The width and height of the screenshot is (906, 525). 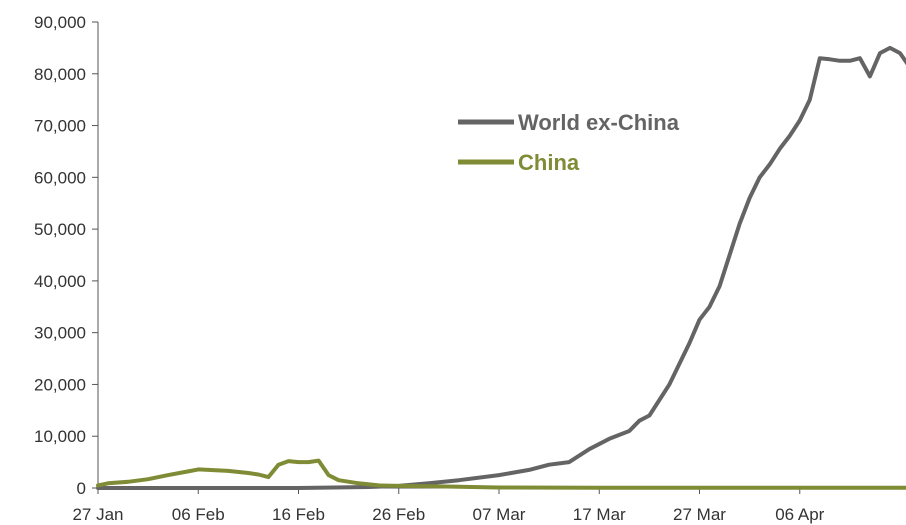 What do you see at coordinates (97, 514) in the screenshot?
I see `x-tick-label: 27 Jan` at bounding box center [97, 514].